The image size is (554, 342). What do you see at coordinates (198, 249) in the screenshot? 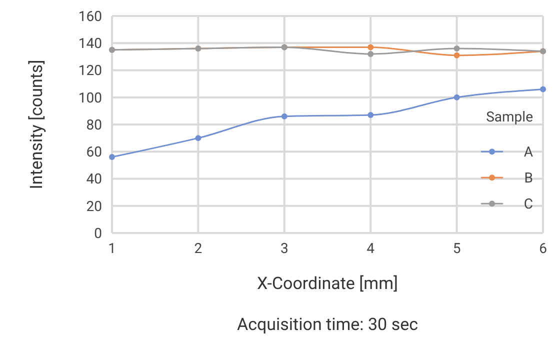
I see `x-tick-label: 2` at bounding box center [198, 249].